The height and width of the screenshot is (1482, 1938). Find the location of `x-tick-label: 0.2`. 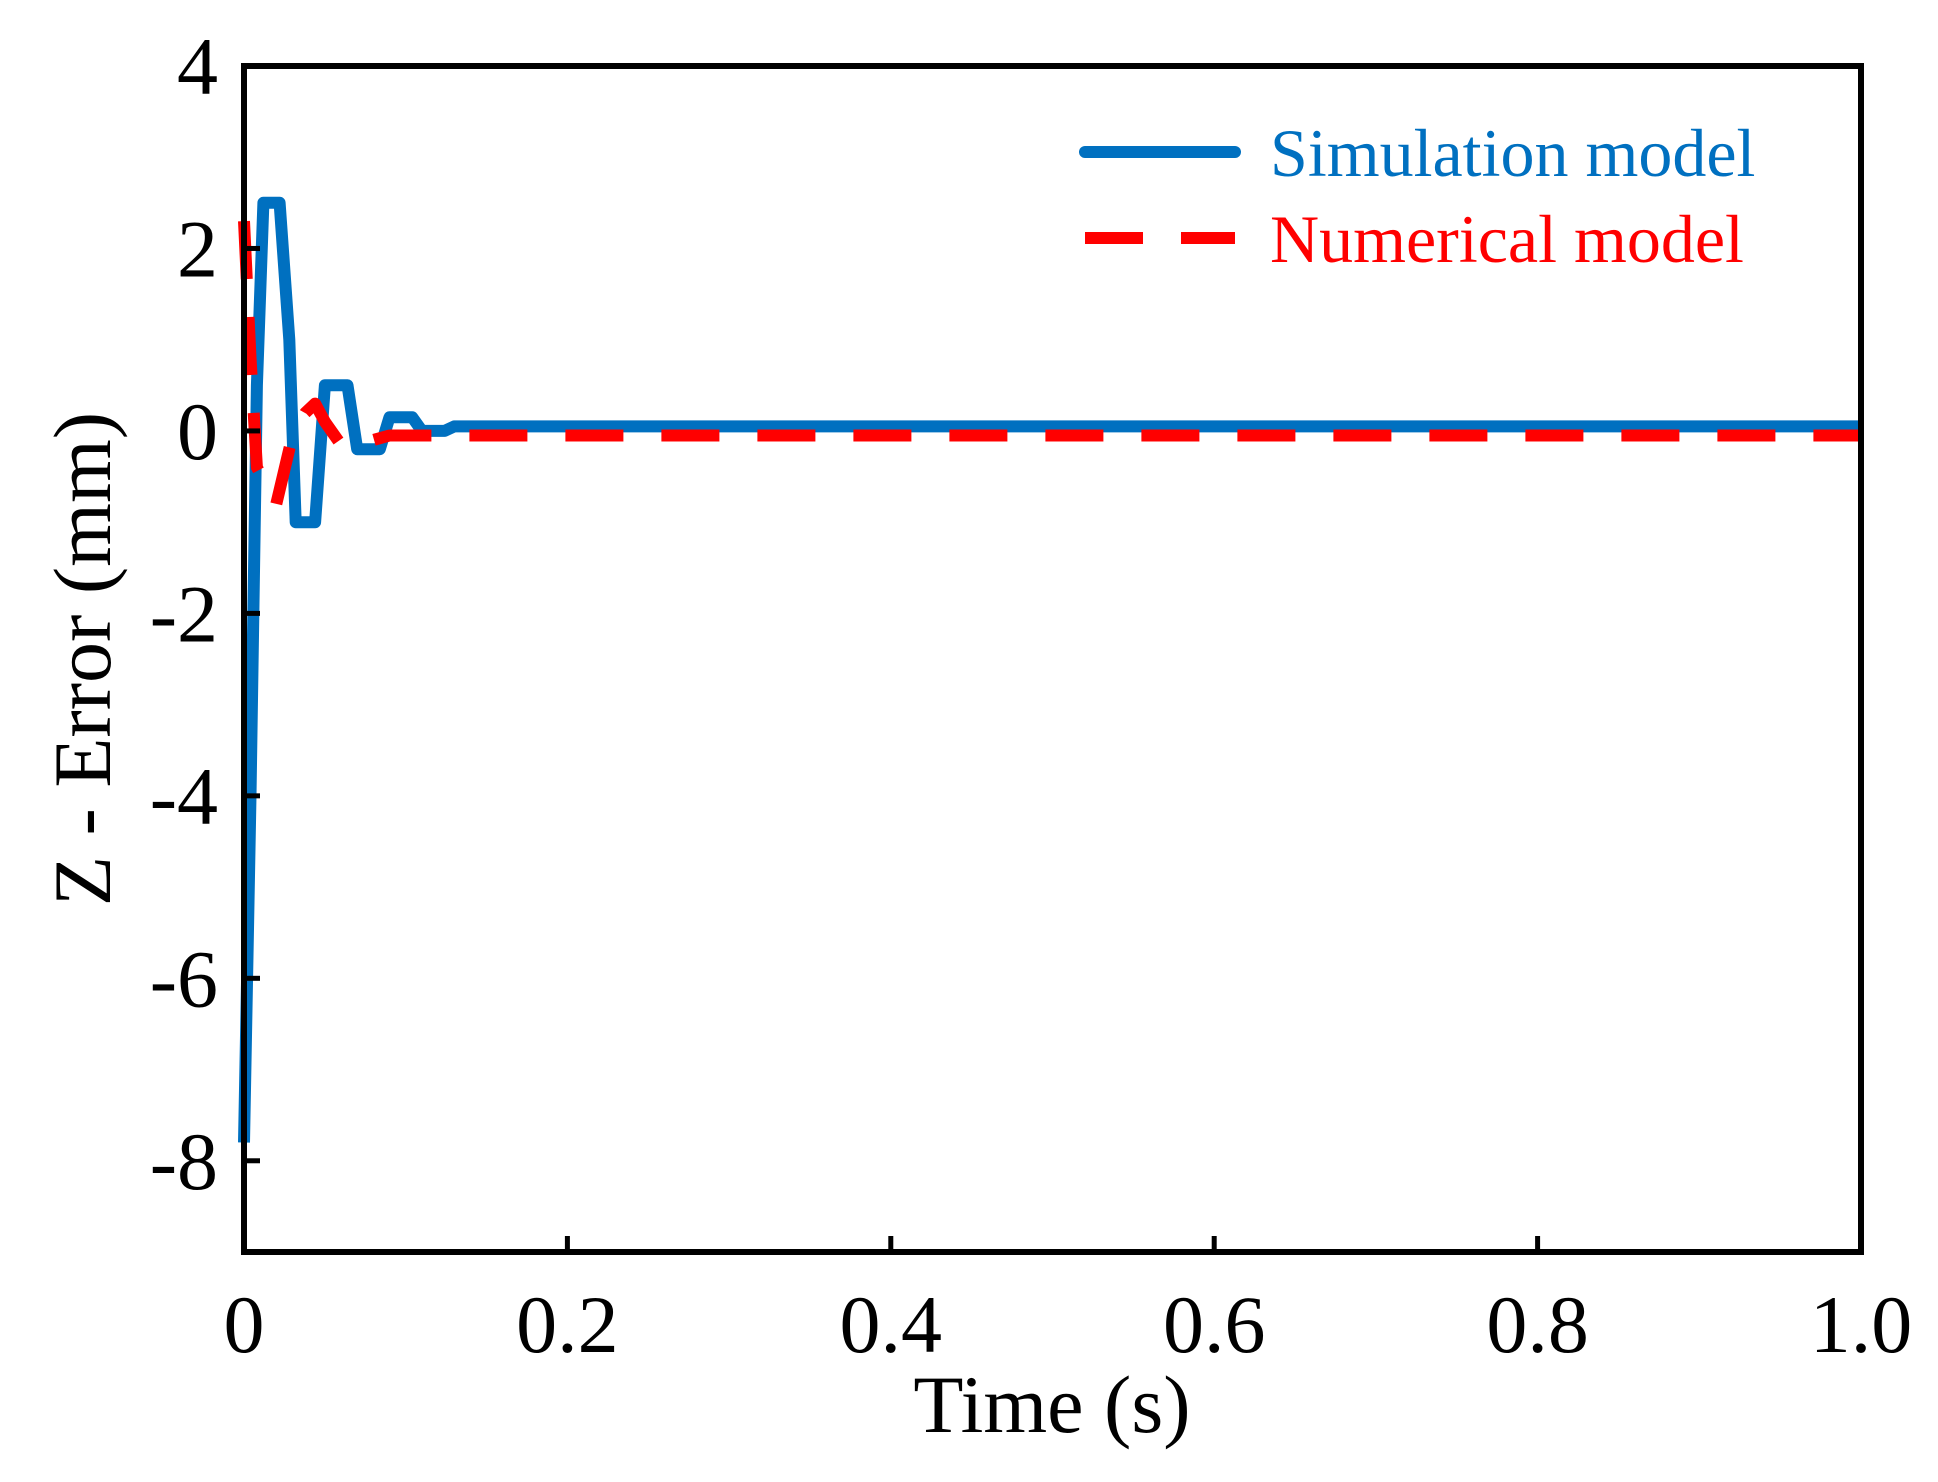

x-tick-label: 0.2 is located at coordinates (567, 1324).